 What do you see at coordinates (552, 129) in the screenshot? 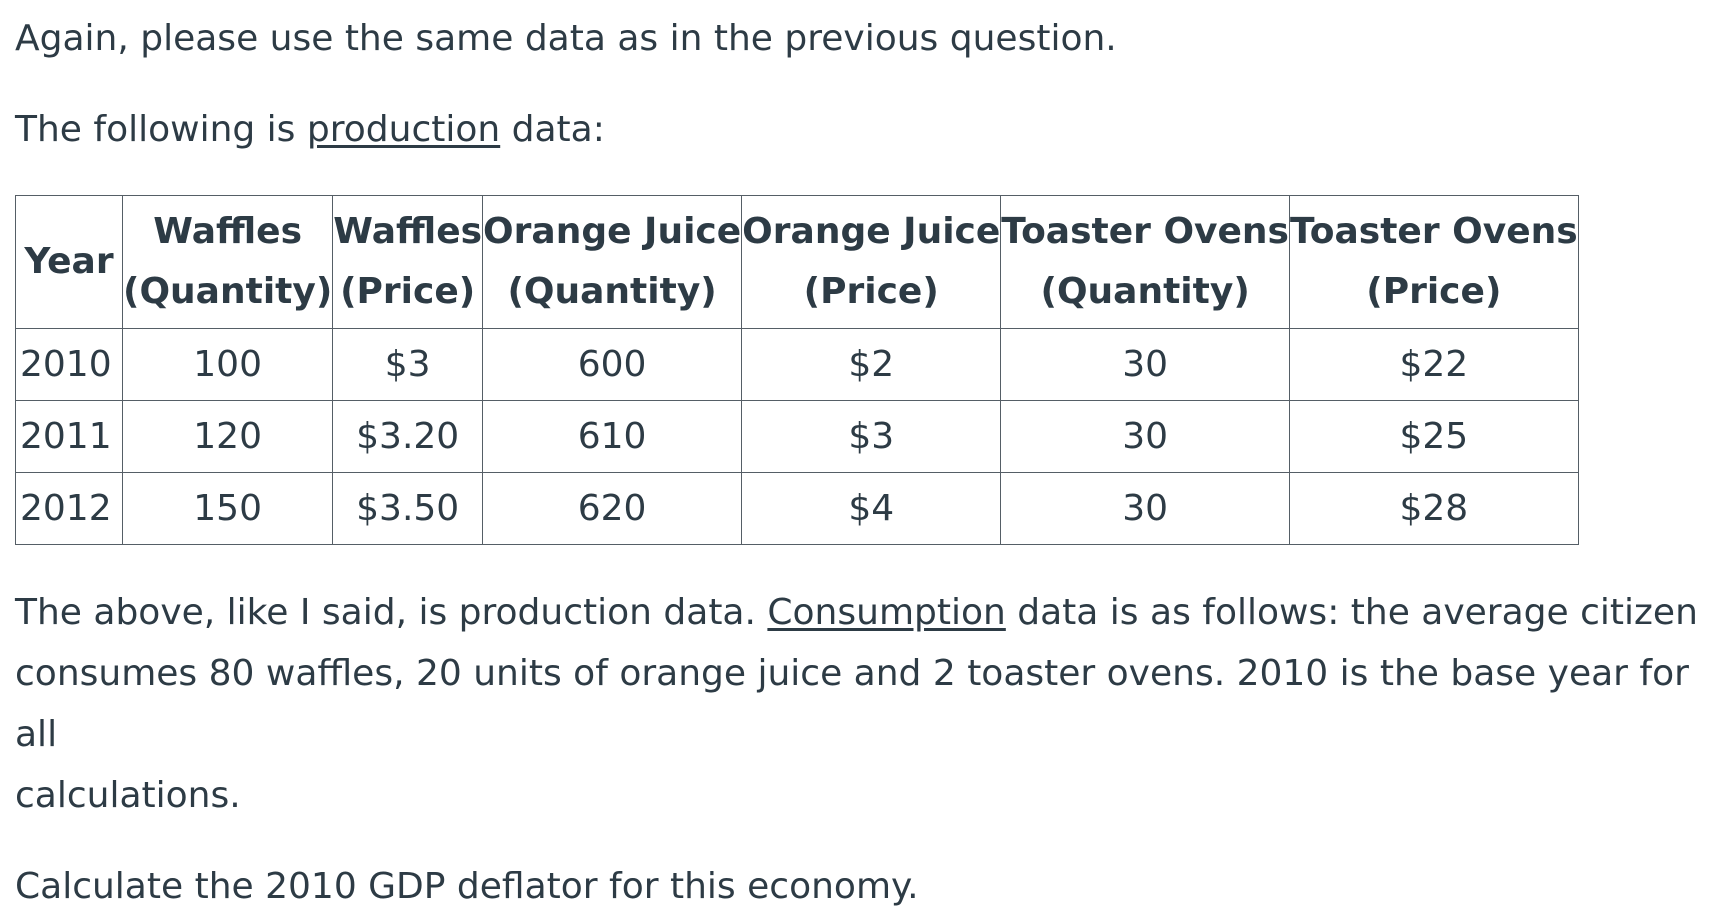
I see `lead-after: data:` at bounding box center [552, 129].